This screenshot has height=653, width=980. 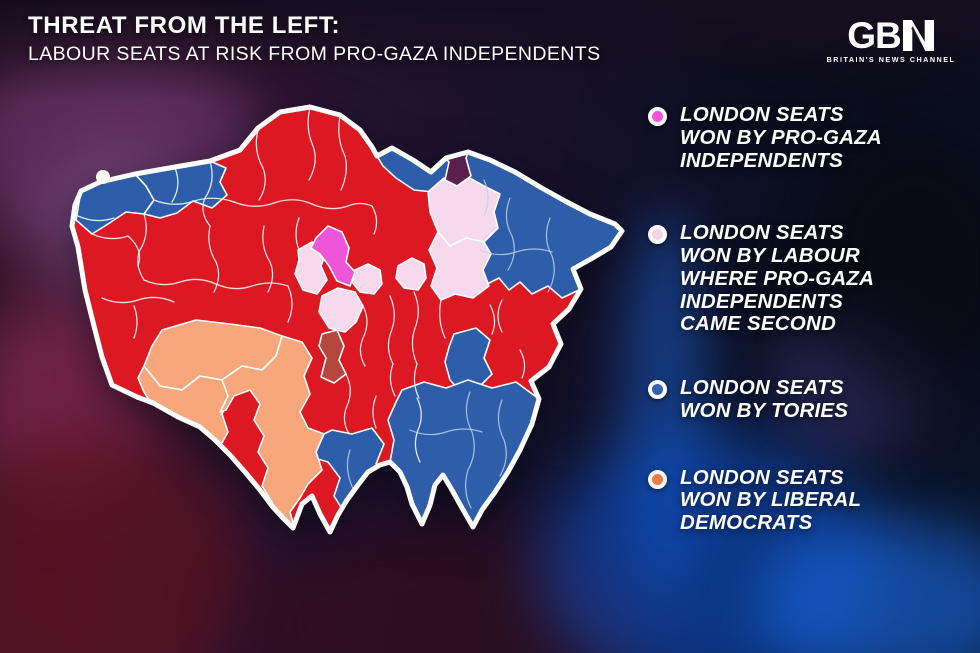 I want to click on legend-item-tories: LONDON SEATS WON BY TORIES, so click(x=809, y=399).